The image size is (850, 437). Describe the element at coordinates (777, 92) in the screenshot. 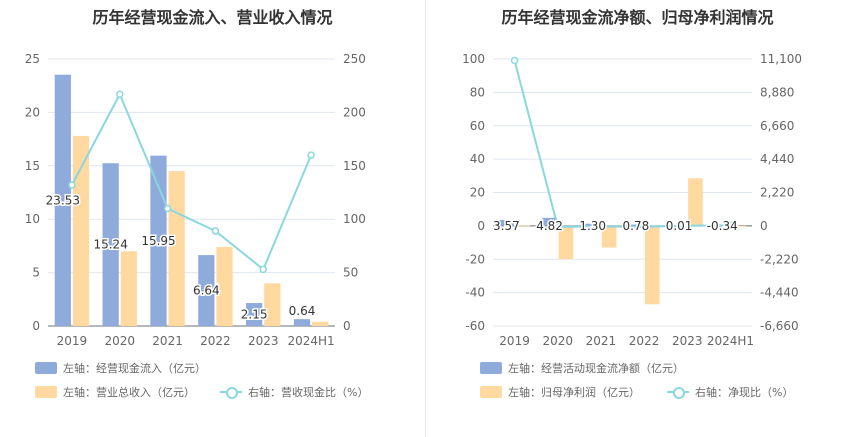

I see `right-ytick-right: 8,880` at that location.